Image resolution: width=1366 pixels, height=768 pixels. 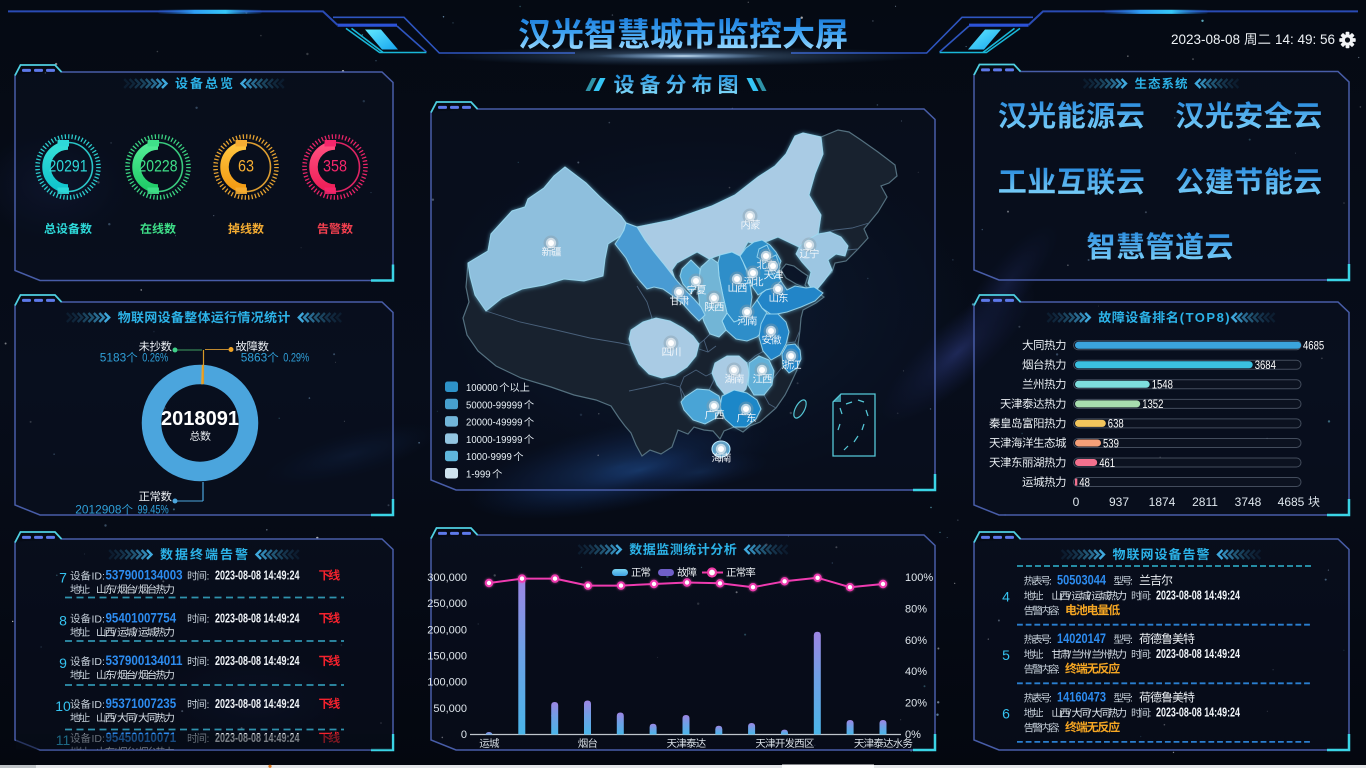 I want to click on svg-text: 9, so click(x=63, y=663).